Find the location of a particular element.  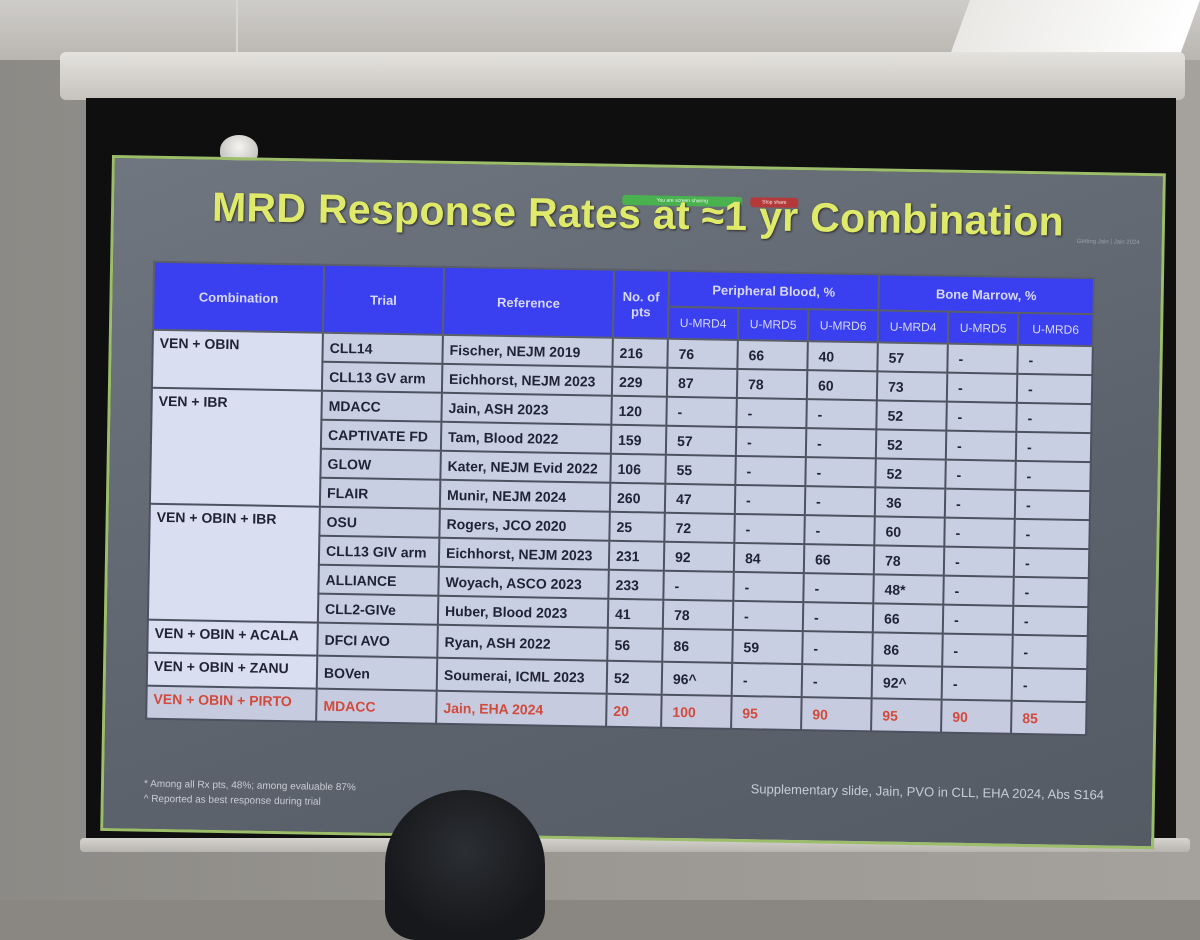

pb-umrd5-cell: 95 is located at coordinates (766, 713).